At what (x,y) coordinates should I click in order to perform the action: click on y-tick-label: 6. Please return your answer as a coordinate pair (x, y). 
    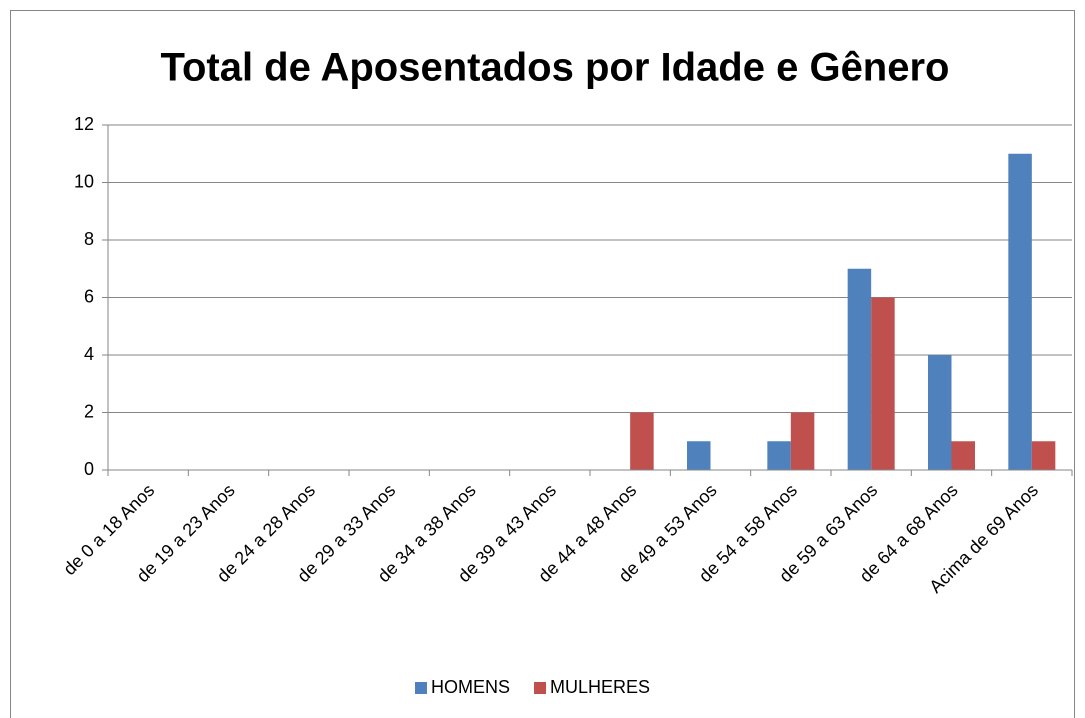
    Looking at the image, I should click on (89, 296).